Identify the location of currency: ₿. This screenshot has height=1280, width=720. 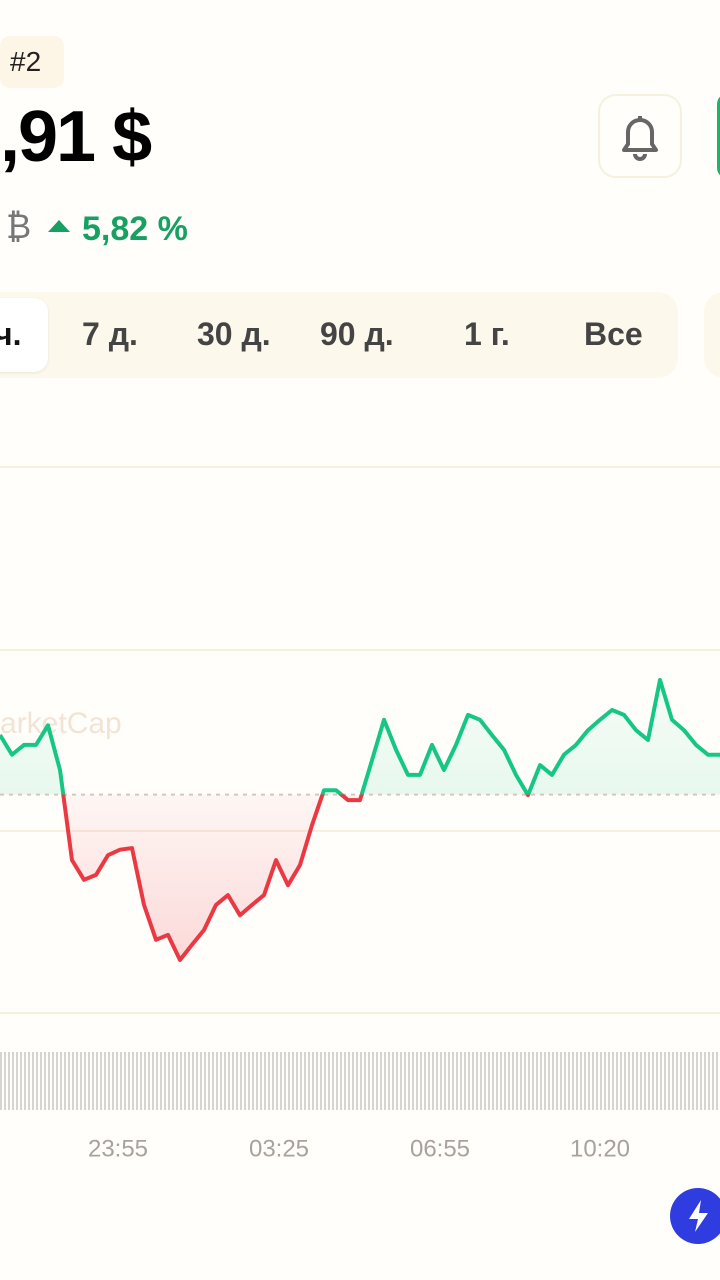
(19, 227).